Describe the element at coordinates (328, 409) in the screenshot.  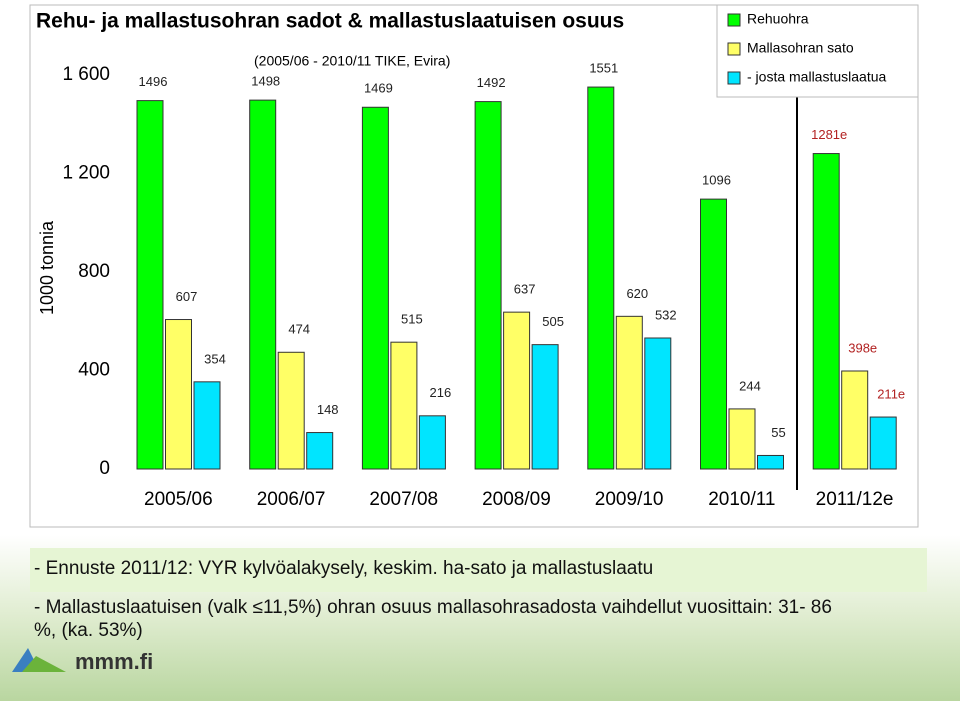
I see `value-label: 148` at that location.